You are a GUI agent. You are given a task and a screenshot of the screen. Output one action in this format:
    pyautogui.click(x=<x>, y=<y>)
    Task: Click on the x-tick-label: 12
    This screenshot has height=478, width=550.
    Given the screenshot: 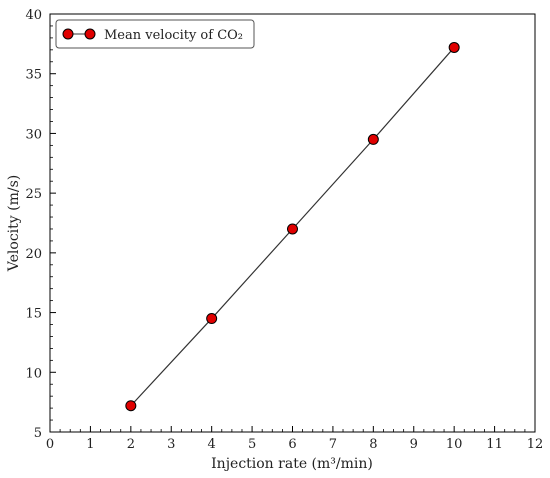 What is the action you would take?
    pyautogui.click(x=535, y=444)
    